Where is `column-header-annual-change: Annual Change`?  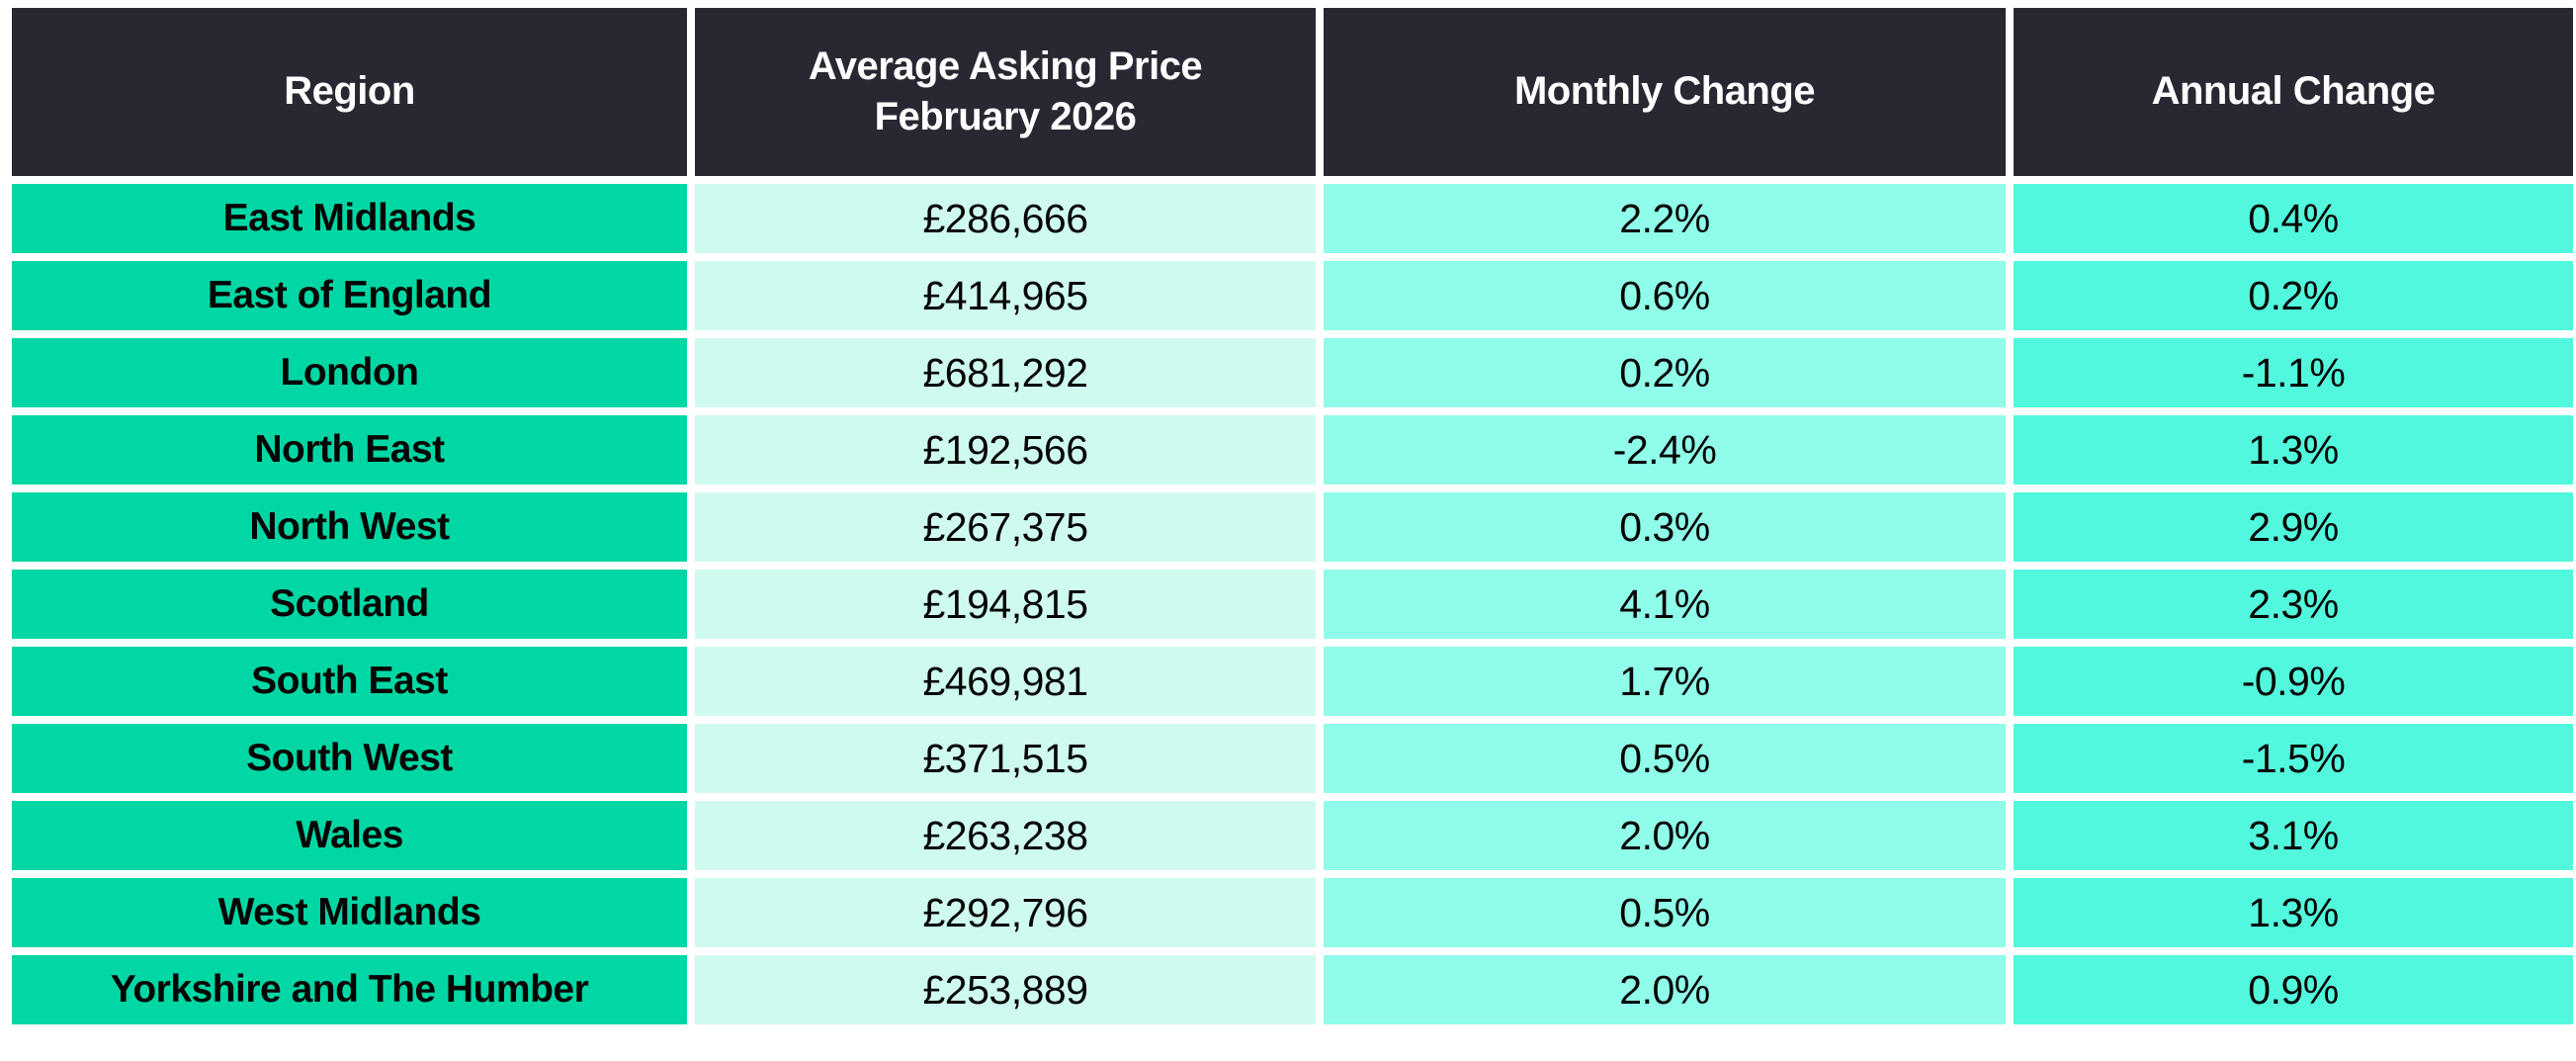
column-header-annual-change: Annual Change is located at coordinates (2293, 92).